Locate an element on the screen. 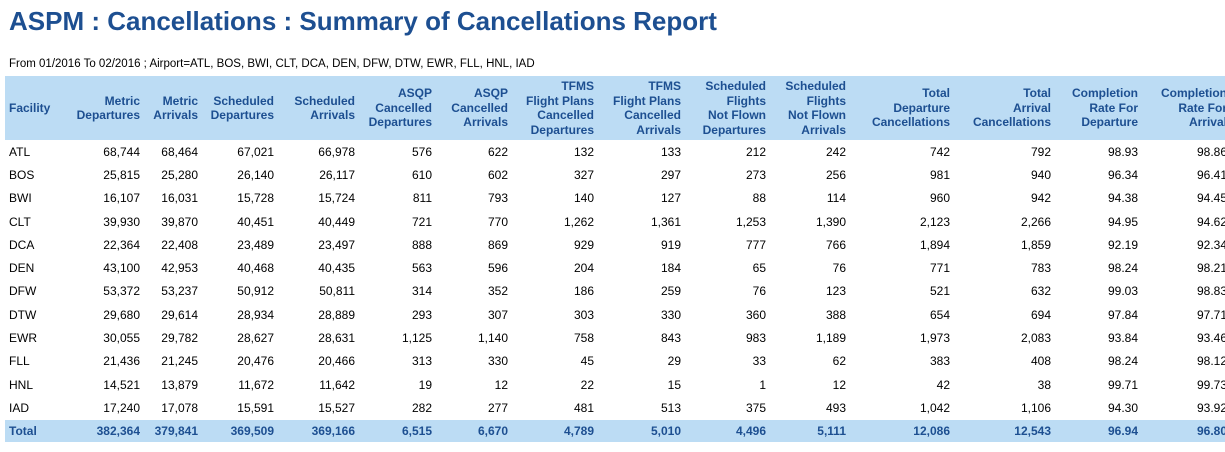 This screenshot has width=1225, height=452. table-cell: 94.95 is located at coordinates (1122, 221).